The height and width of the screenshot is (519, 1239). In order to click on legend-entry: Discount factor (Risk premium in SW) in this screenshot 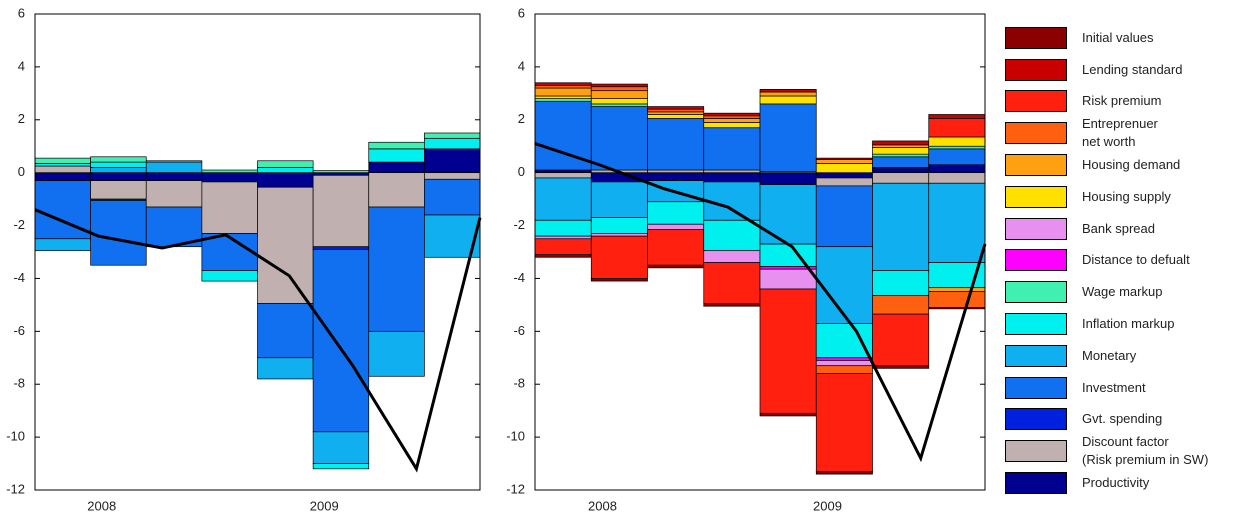, I will do `click(1120, 450)`.